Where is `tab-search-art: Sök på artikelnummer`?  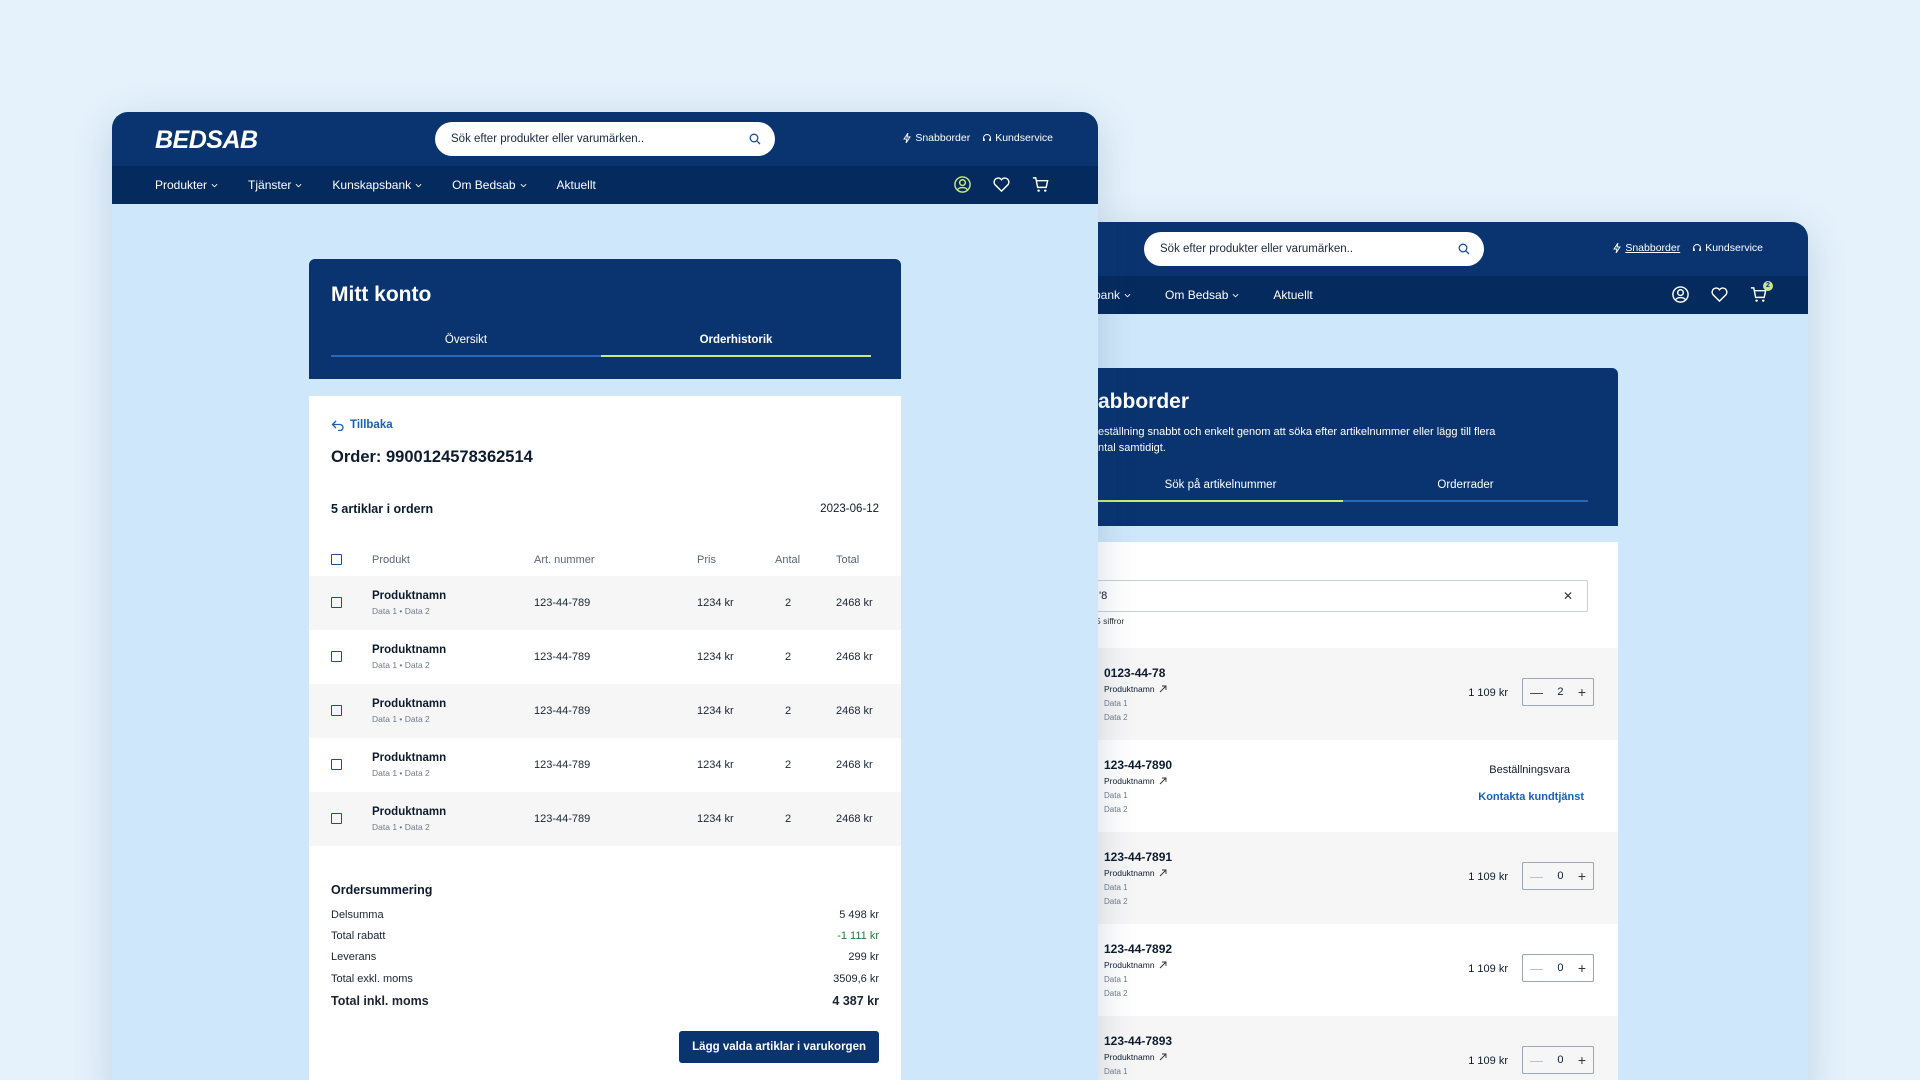
tab-search-art: Sök på artikelnummer is located at coordinates (1220, 490).